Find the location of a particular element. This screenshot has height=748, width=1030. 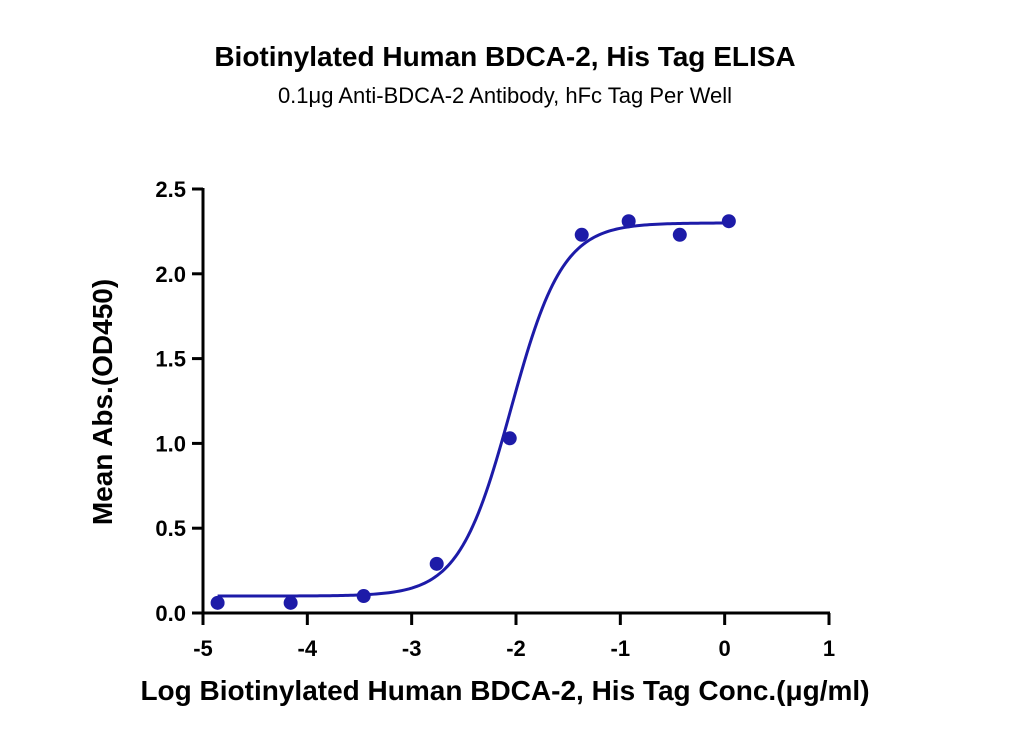

x-tick-label: -4 is located at coordinates (308, 648).